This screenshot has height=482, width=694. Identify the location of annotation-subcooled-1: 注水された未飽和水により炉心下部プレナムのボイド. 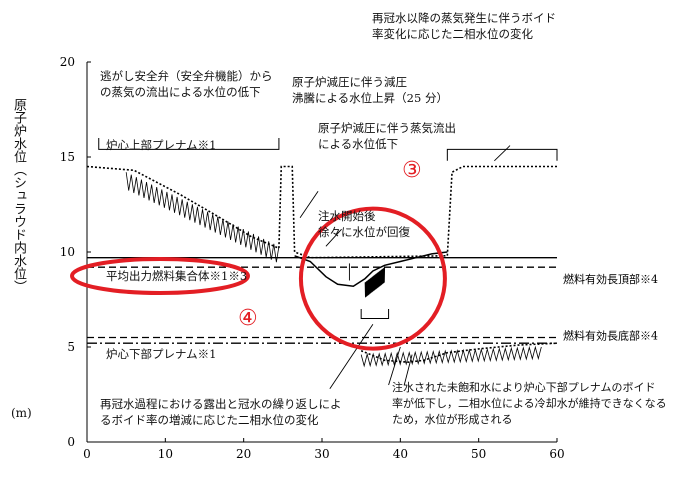
(524, 387).